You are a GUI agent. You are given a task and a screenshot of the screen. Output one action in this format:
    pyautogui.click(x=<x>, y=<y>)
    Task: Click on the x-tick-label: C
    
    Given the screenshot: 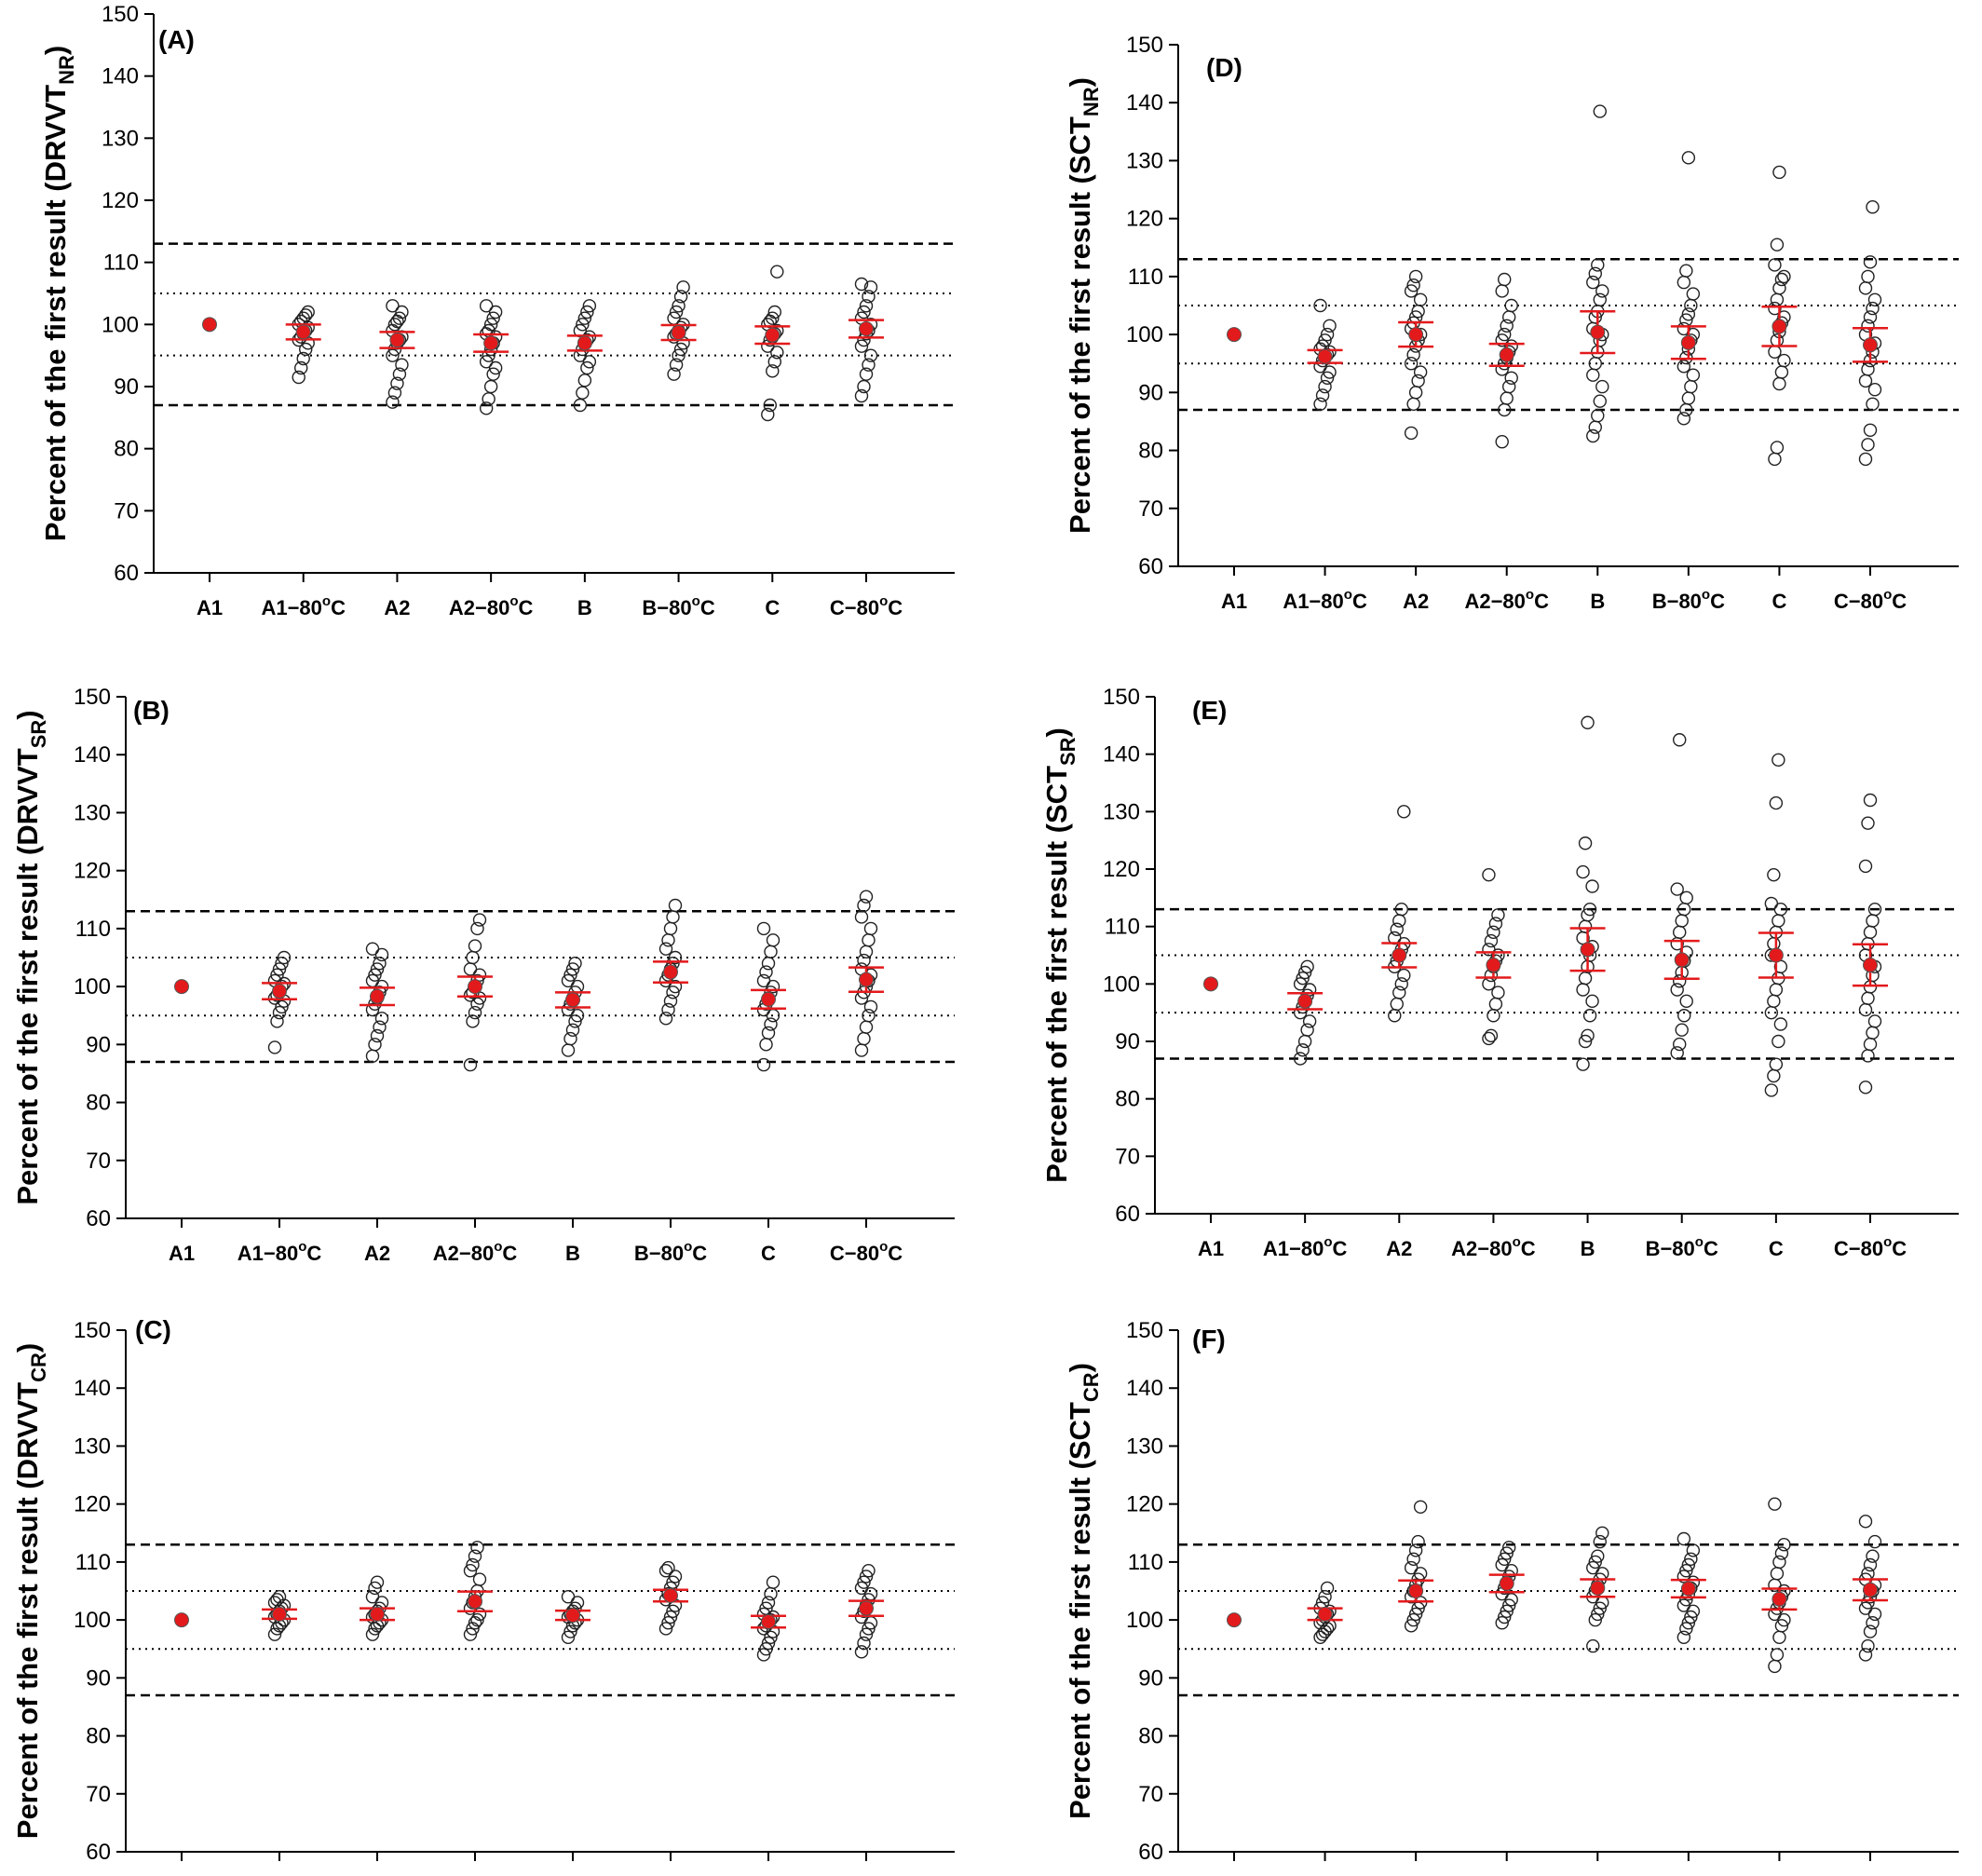 What is the action you would take?
    pyautogui.click(x=1776, y=1248)
    